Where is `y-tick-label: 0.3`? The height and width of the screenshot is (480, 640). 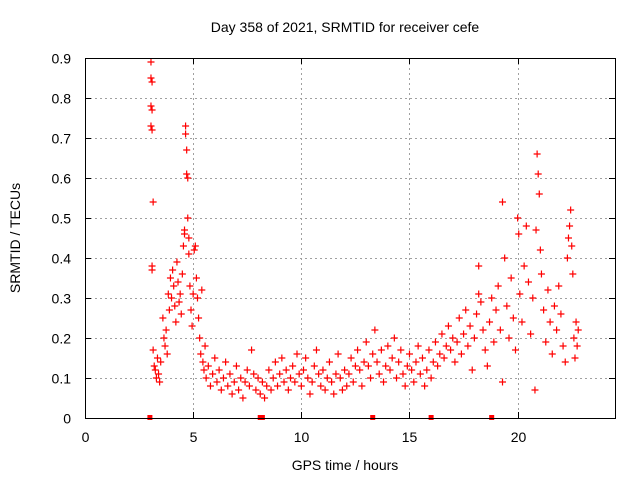 y-tick-label: 0.3 is located at coordinates (62, 299).